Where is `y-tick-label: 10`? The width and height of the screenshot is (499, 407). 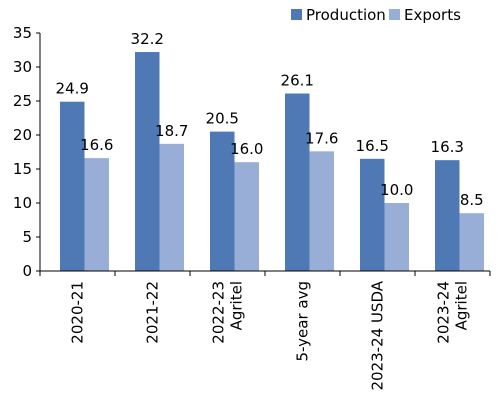 y-tick-label: 10 is located at coordinates (22, 203).